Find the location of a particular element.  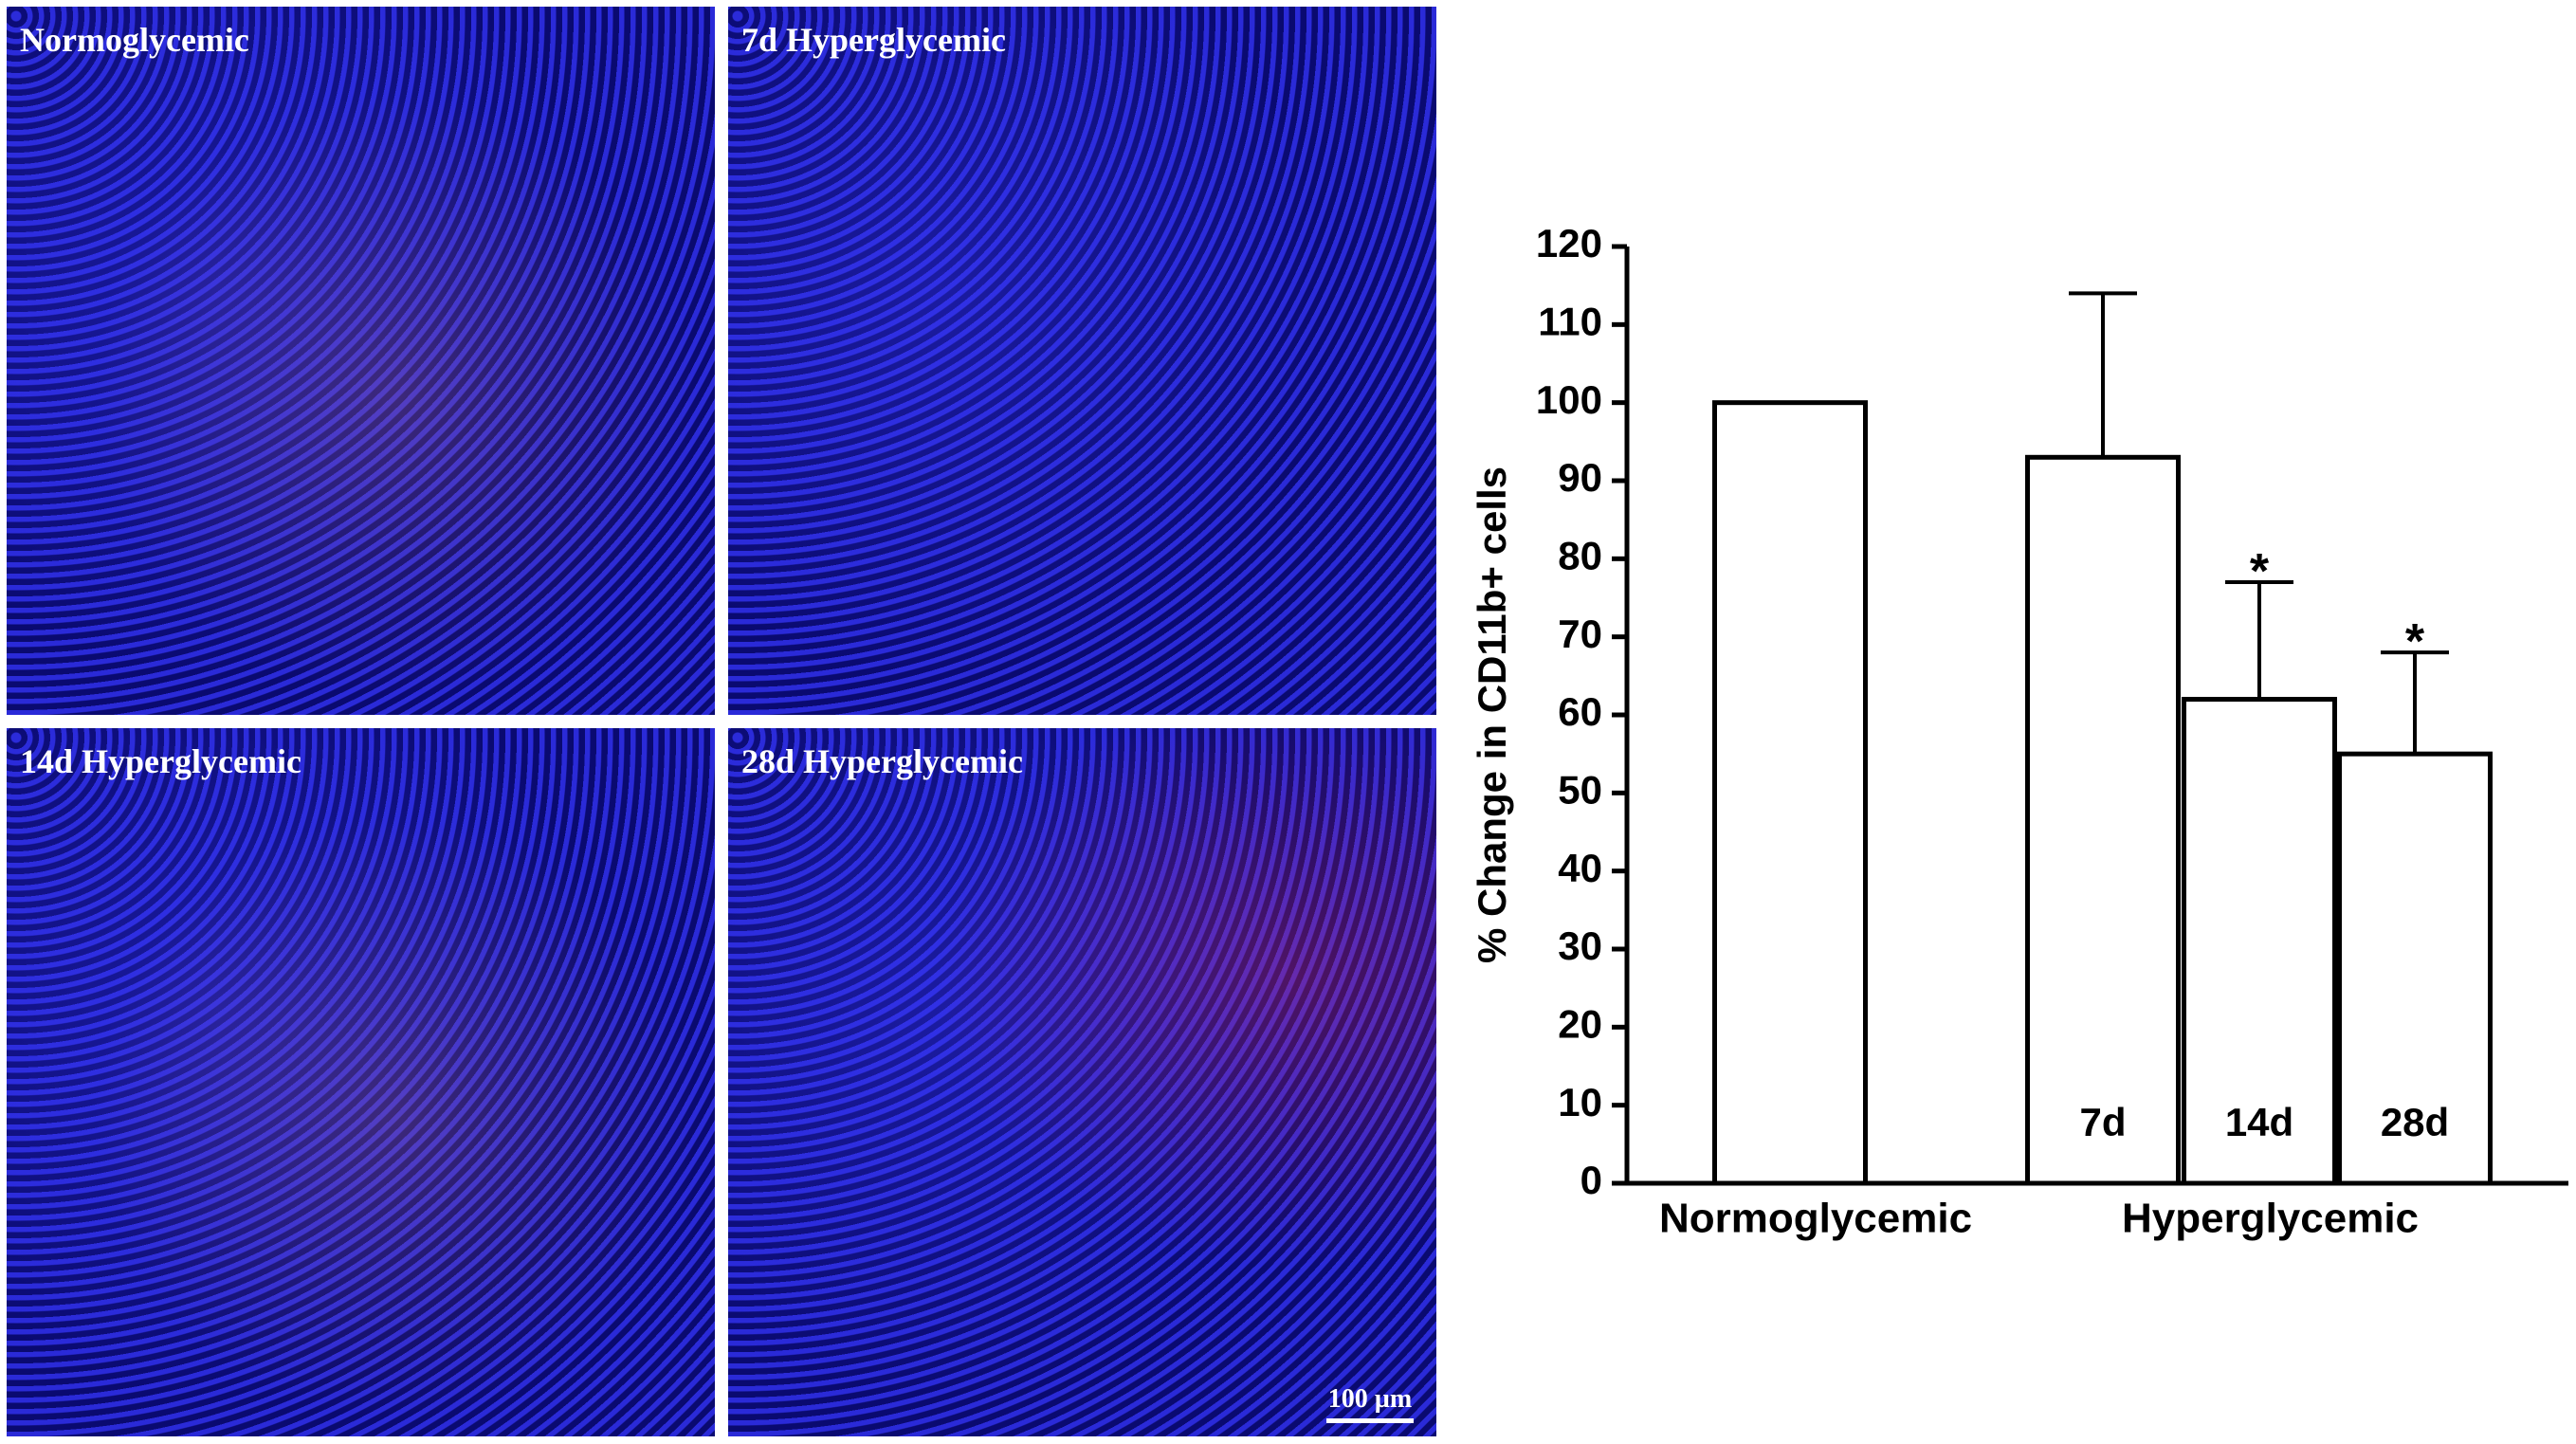

panel-label: Normoglycemic is located at coordinates (134, 40).